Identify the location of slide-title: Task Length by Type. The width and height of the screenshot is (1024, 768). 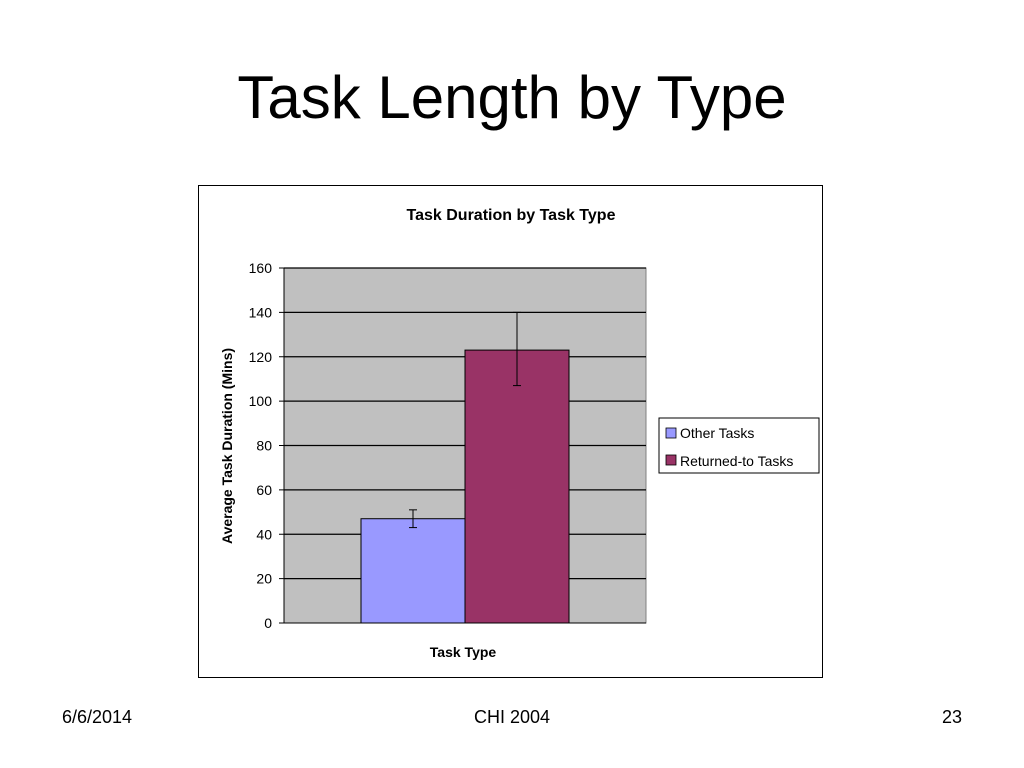
(512, 97).